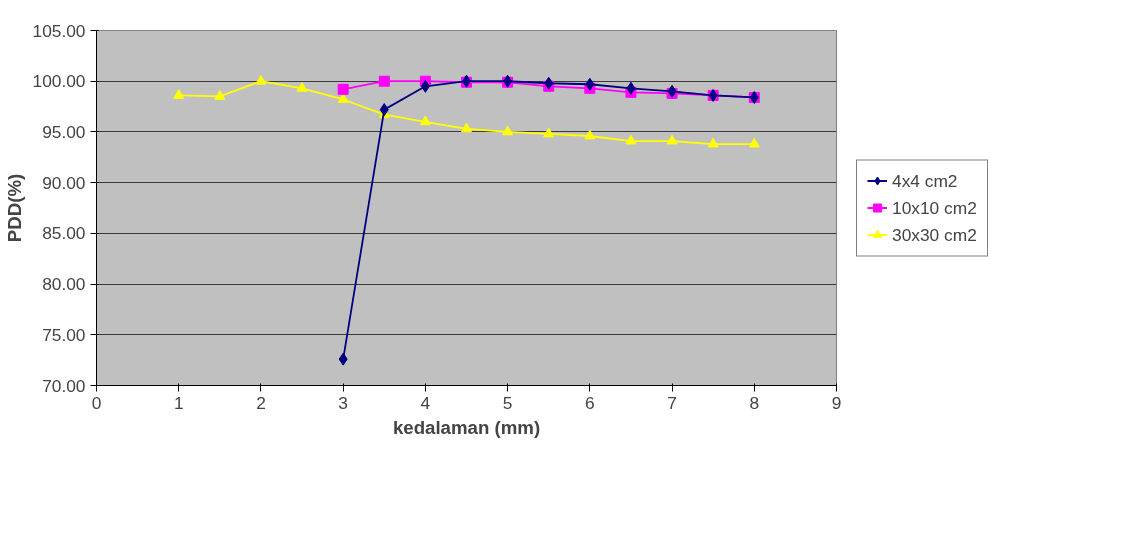 This screenshot has width=1130, height=539. I want to click on x-tick-label: 3, so click(343, 402).